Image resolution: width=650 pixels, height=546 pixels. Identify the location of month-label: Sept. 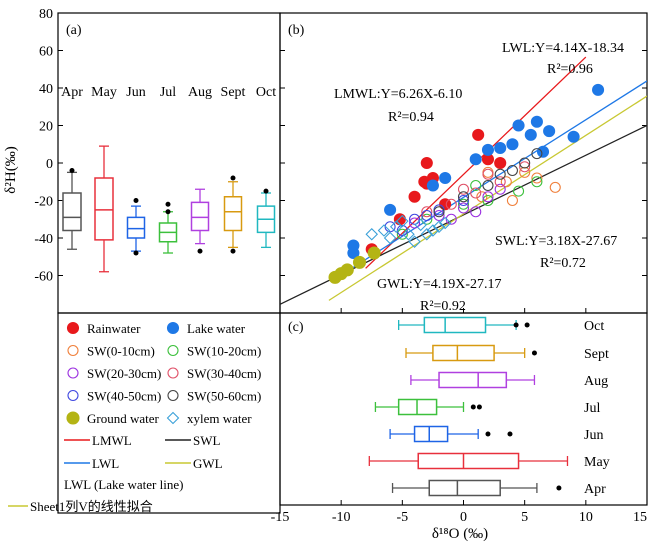
(596, 354).